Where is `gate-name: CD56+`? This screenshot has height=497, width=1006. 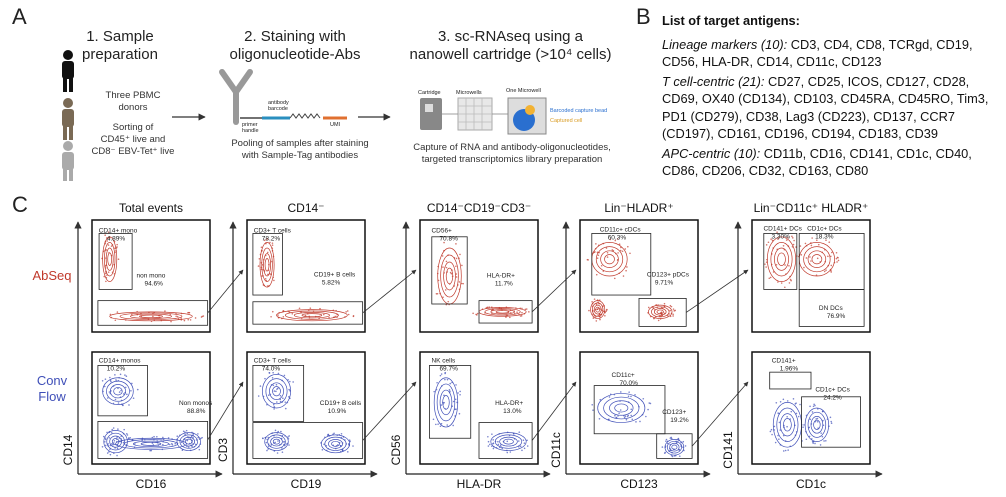
gate-name: CD56+ is located at coordinates (441, 231).